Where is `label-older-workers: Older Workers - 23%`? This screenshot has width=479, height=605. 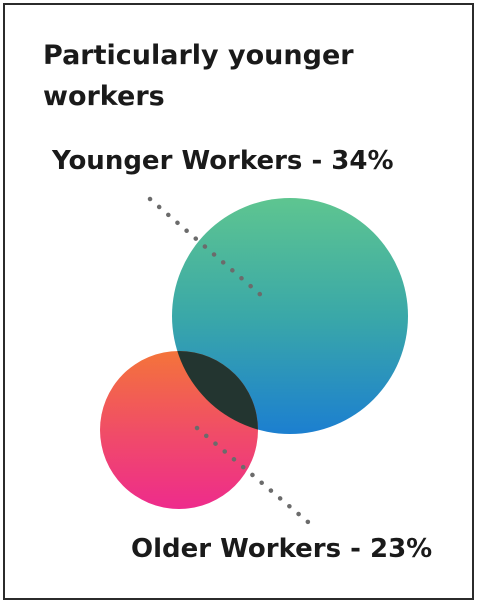
label-older-workers: Older Workers - 23% is located at coordinates (282, 549).